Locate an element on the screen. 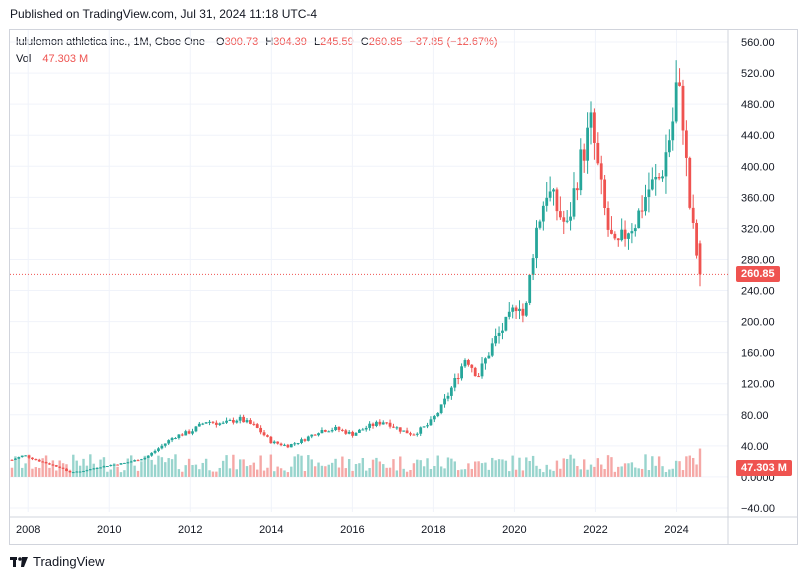  price-tick-label: 40.00 is located at coordinates (755, 447).